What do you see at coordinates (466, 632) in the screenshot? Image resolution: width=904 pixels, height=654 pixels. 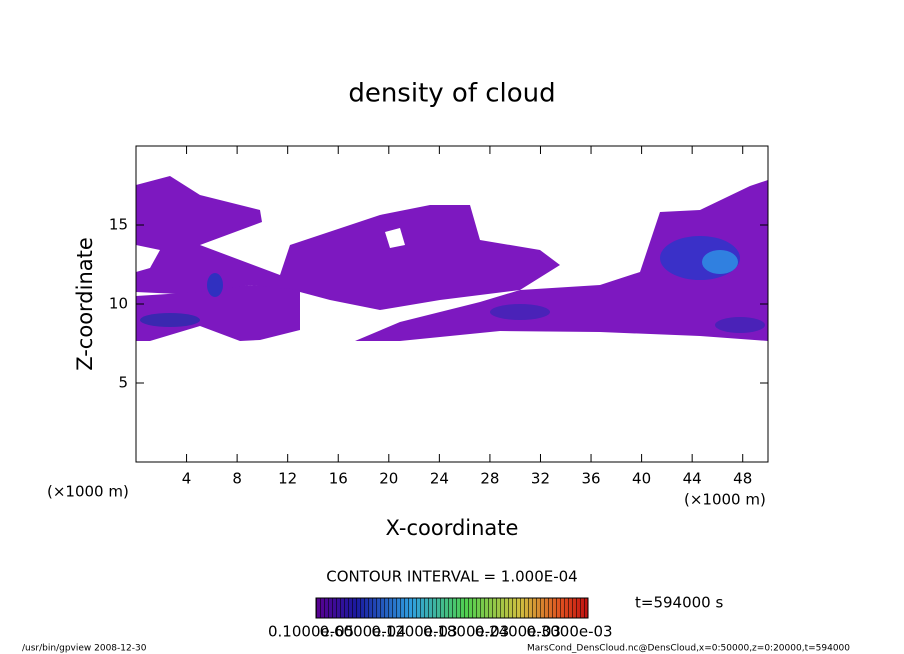 I see `colorbar-label: 0.1800e-03` at bounding box center [466, 632].